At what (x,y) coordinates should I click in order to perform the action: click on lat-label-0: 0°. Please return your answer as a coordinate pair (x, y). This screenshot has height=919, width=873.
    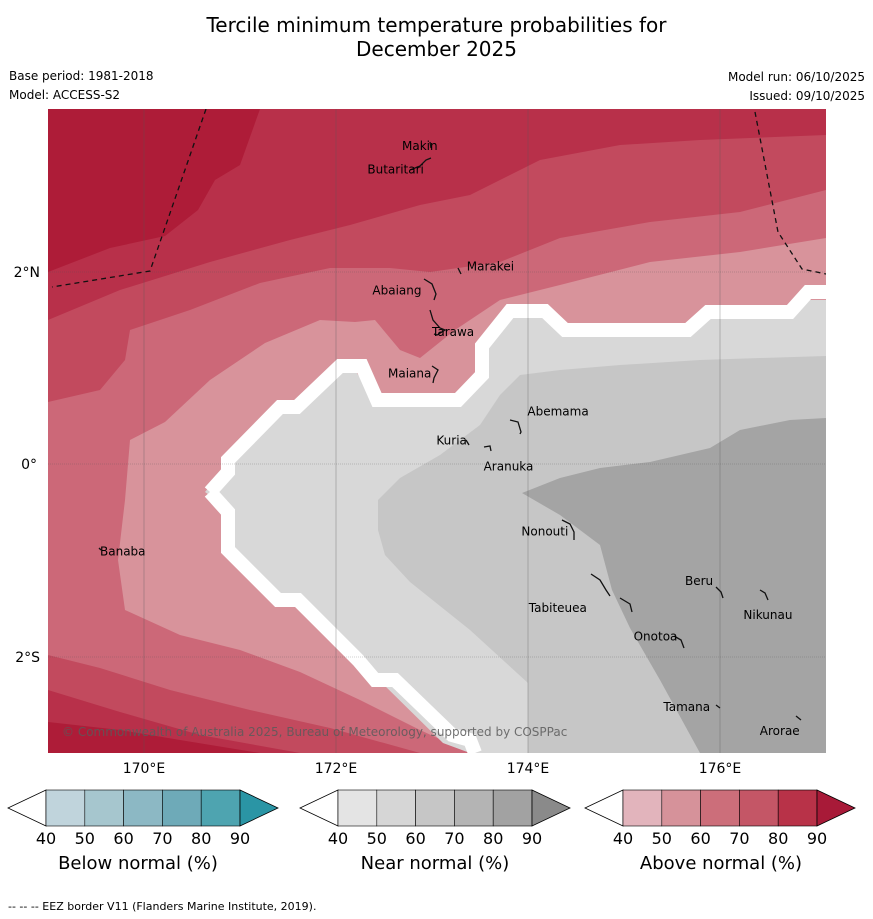
    Looking at the image, I should click on (29, 465).